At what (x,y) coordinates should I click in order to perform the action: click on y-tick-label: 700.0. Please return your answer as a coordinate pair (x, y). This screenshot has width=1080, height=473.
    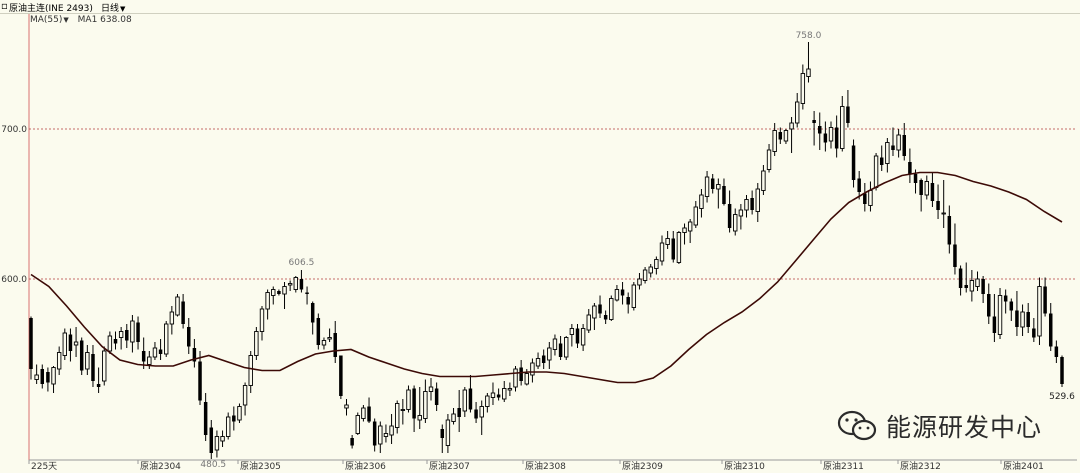
    Looking at the image, I should click on (14, 130).